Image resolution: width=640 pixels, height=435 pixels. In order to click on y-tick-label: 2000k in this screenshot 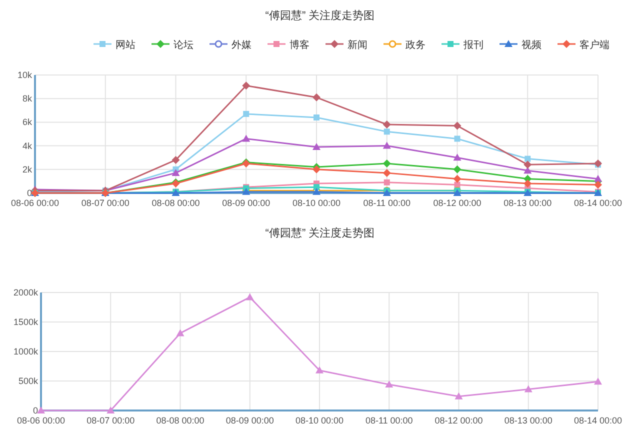, I will do `click(25, 293)`.